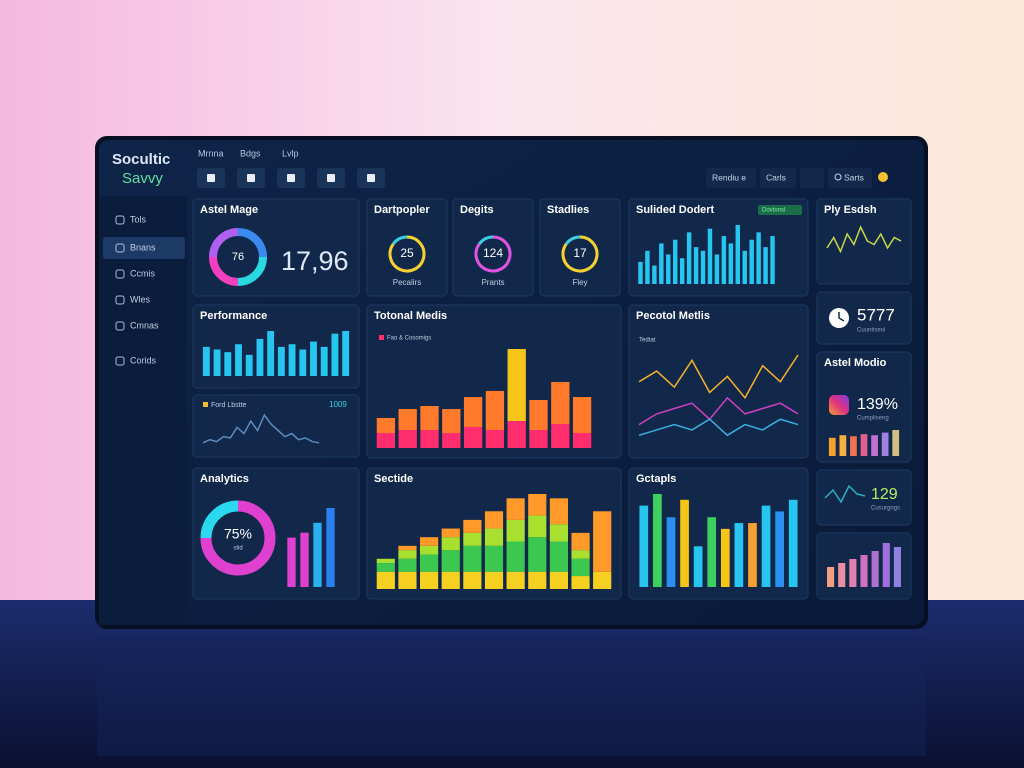 This screenshot has height=768, width=1024. Describe the element at coordinates (224, 479) in the screenshot. I see `panel-title: Analytics` at that location.